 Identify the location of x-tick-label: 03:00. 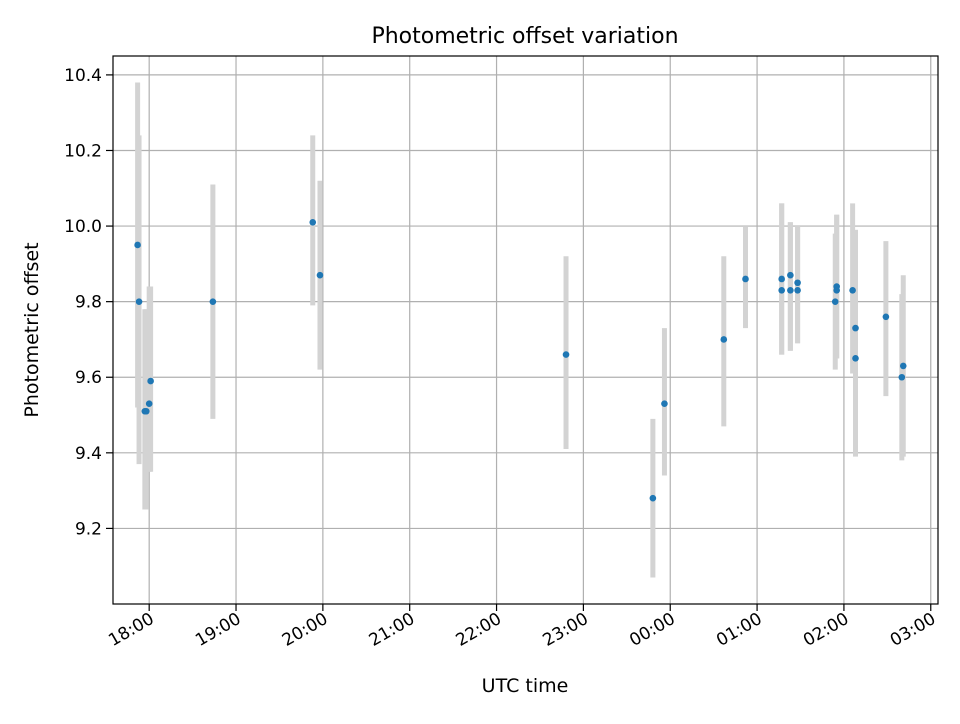
(913, 630).